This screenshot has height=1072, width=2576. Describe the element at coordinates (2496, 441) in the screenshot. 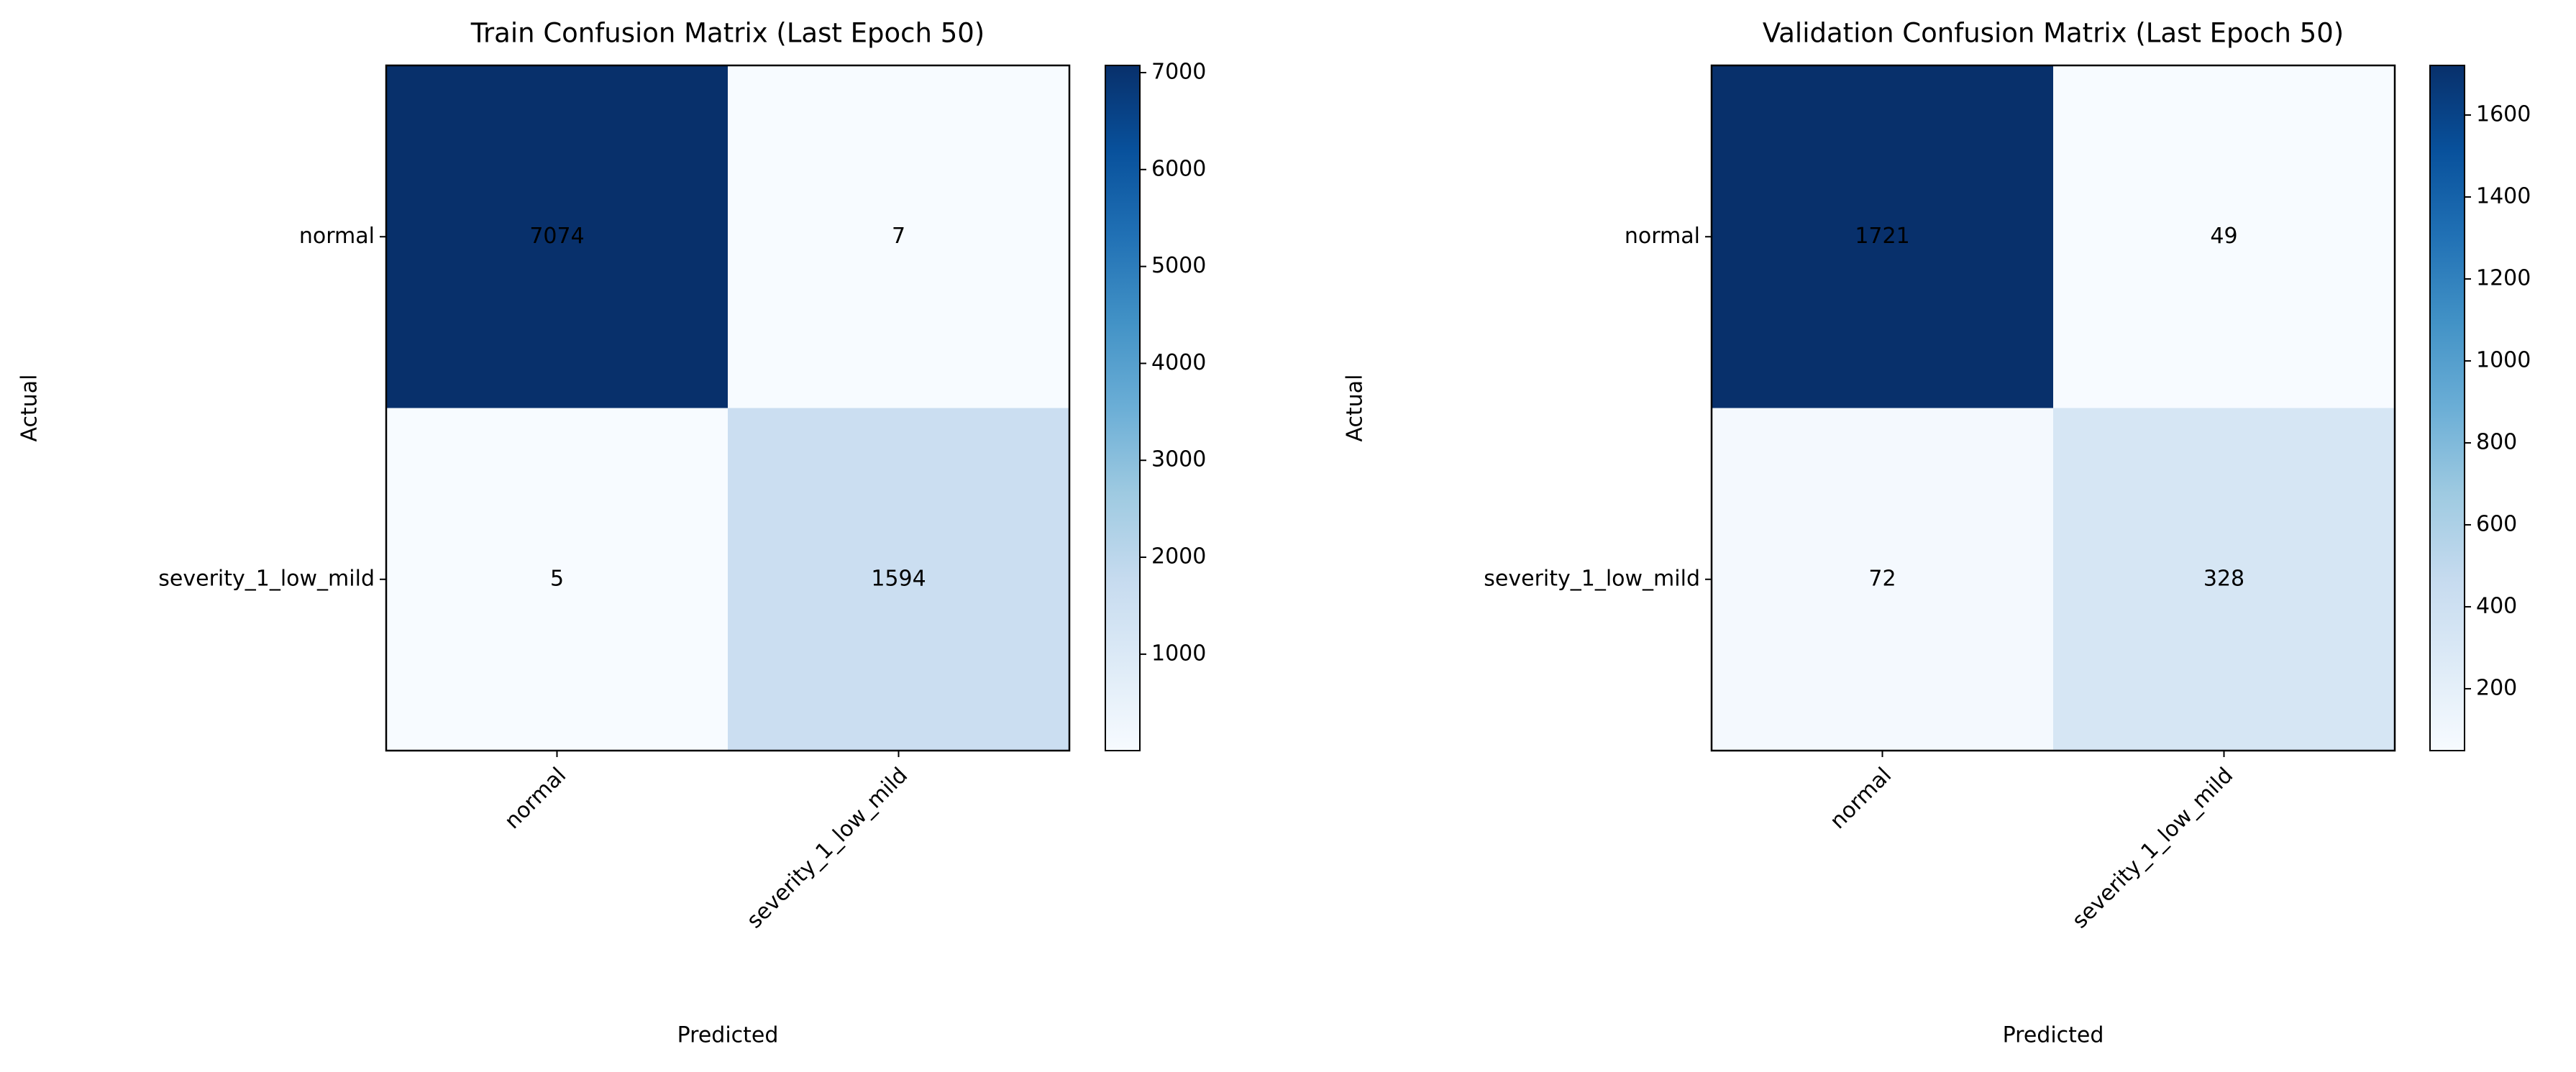

I see `colorbar-tick-label: 800` at that location.